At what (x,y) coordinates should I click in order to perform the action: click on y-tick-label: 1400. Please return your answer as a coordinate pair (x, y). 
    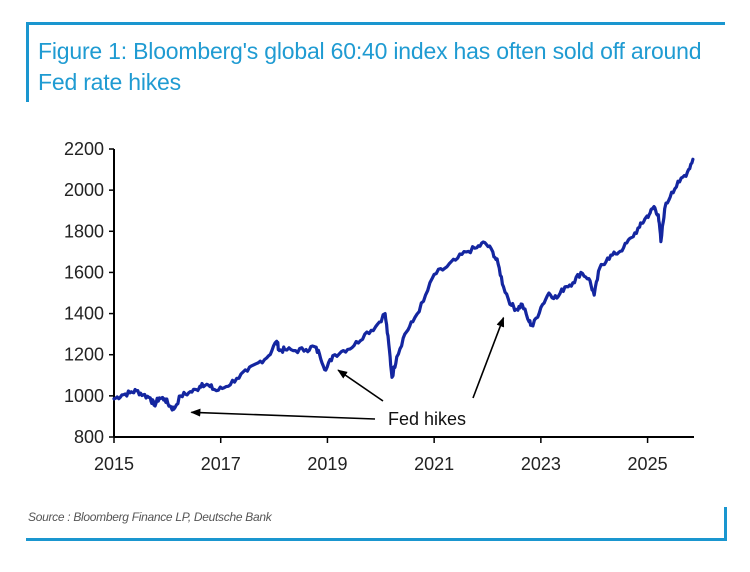
    Looking at the image, I should click on (84, 314).